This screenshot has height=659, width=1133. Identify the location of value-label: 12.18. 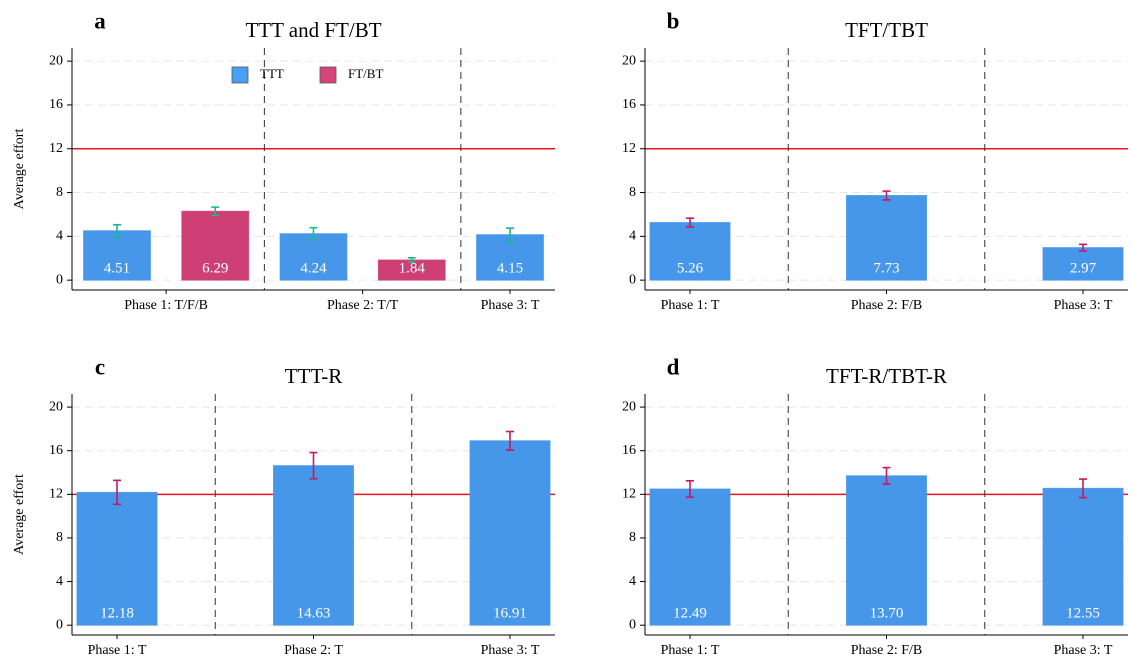
(117, 614).